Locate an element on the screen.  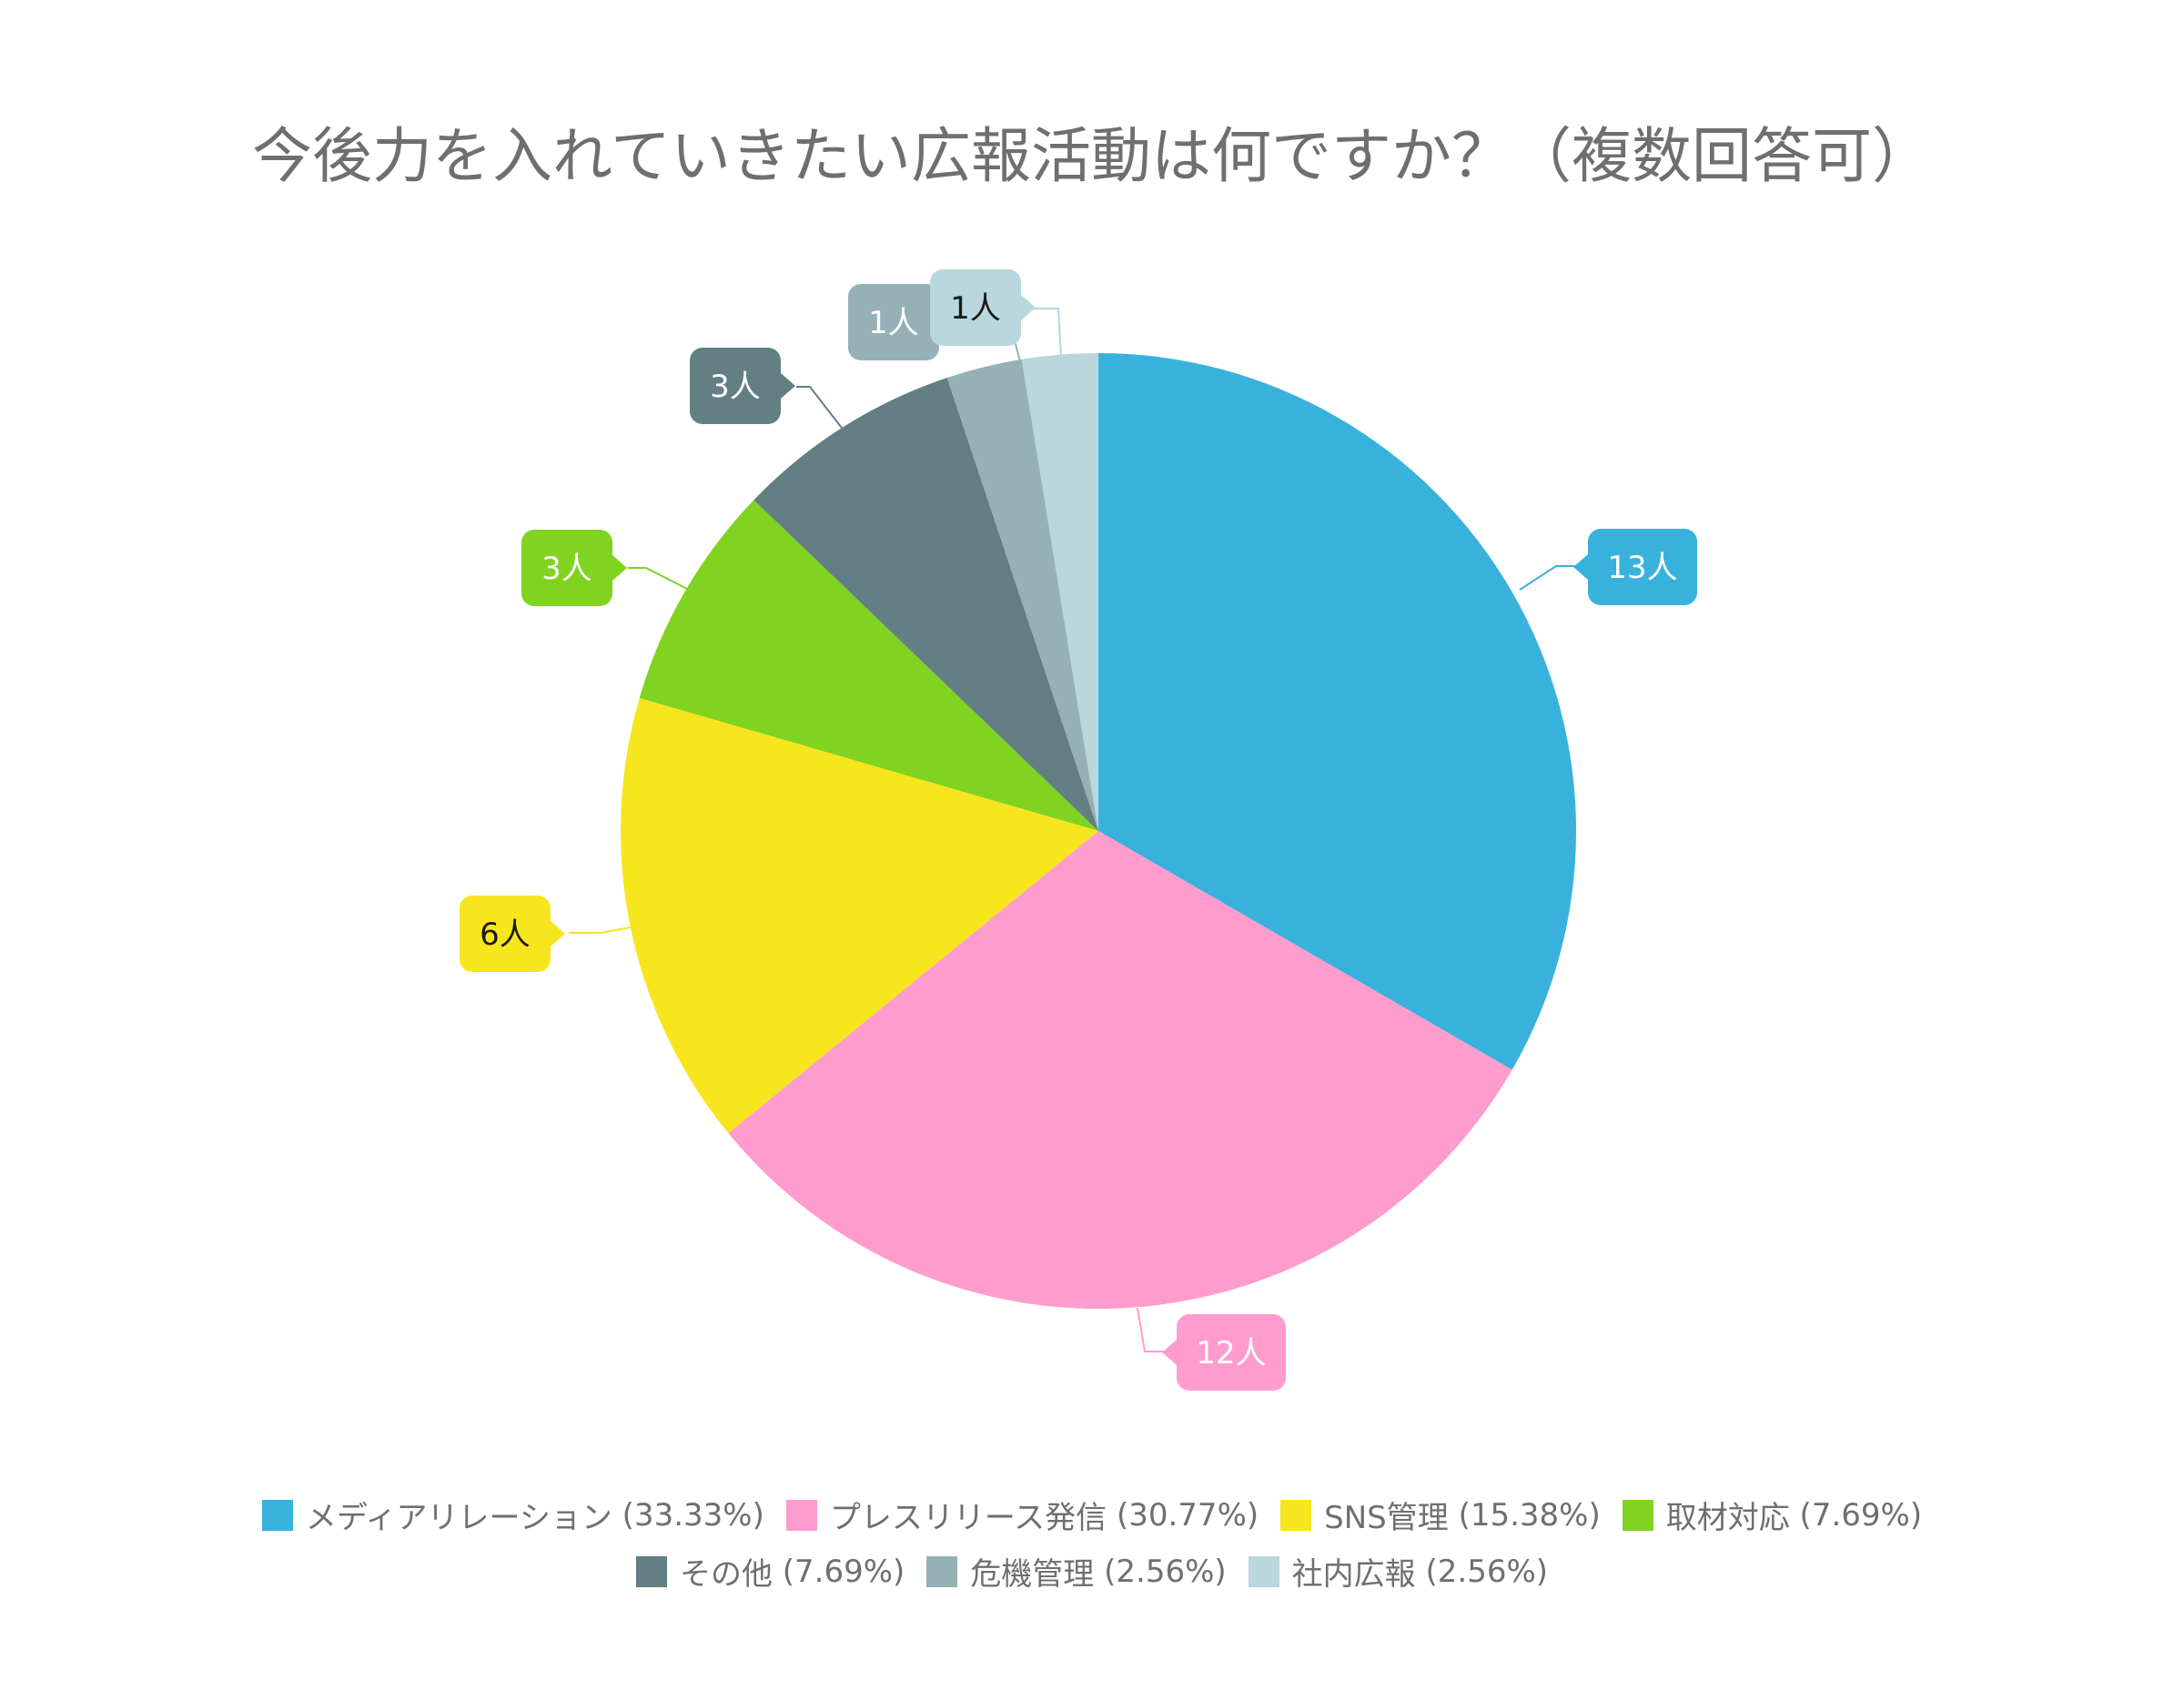
legend-label: 取材対応 is located at coordinates (1728, 1518).